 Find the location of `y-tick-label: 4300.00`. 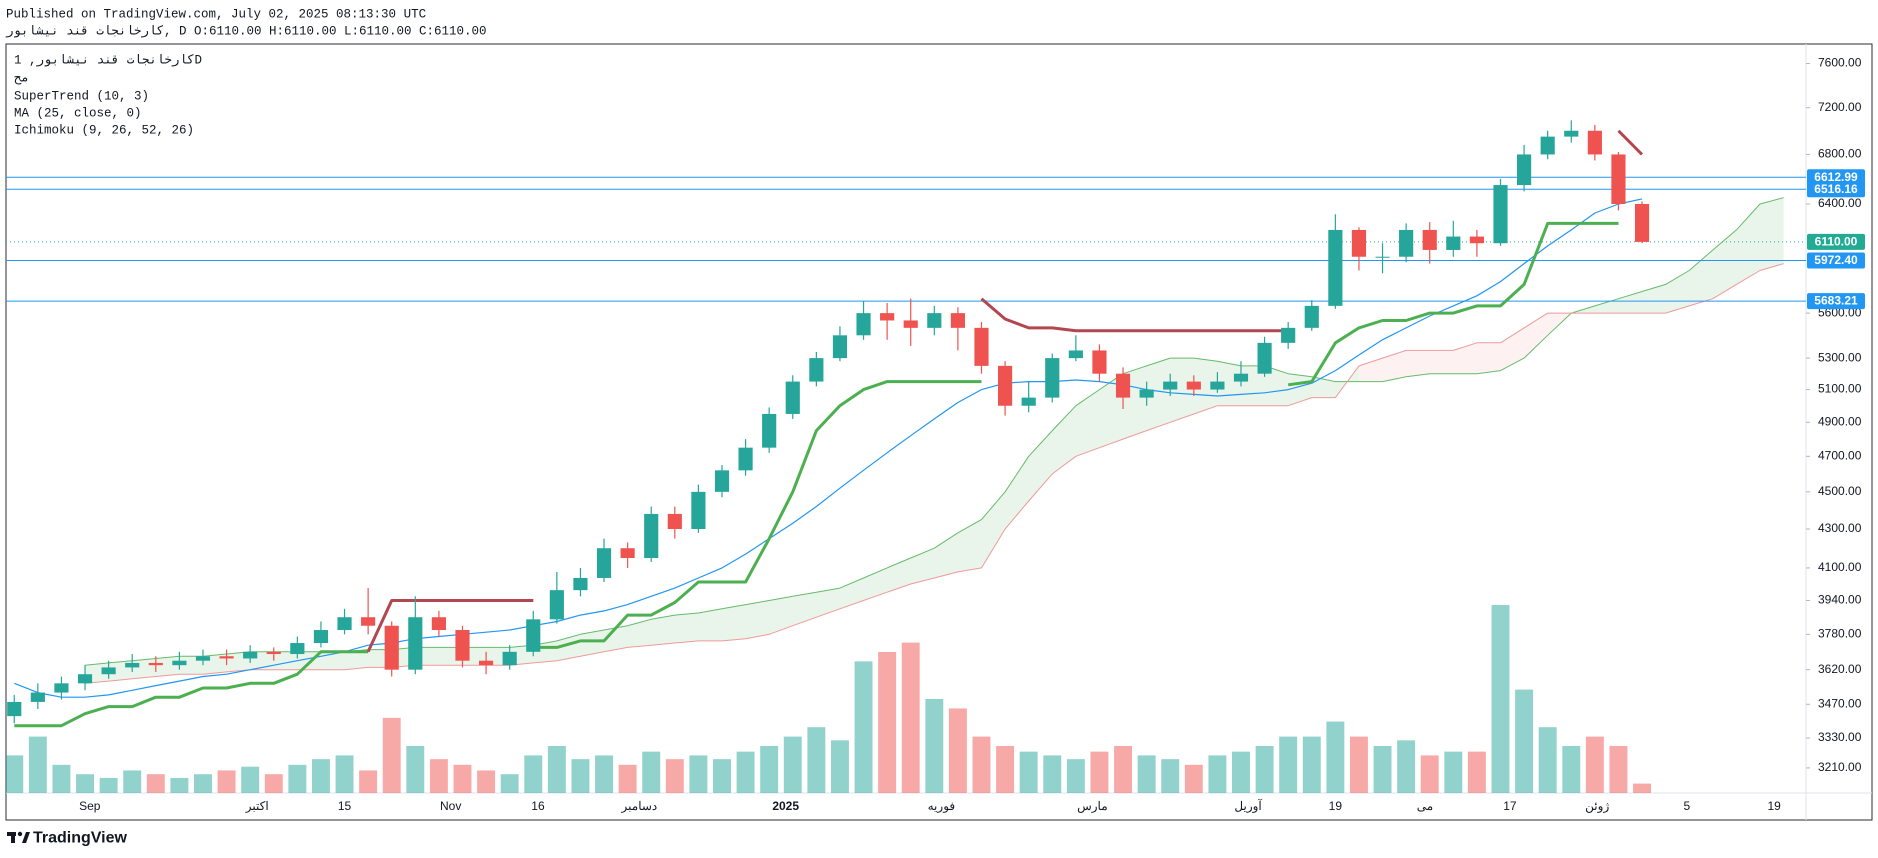

y-tick-label: 4300.00 is located at coordinates (1840, 528).